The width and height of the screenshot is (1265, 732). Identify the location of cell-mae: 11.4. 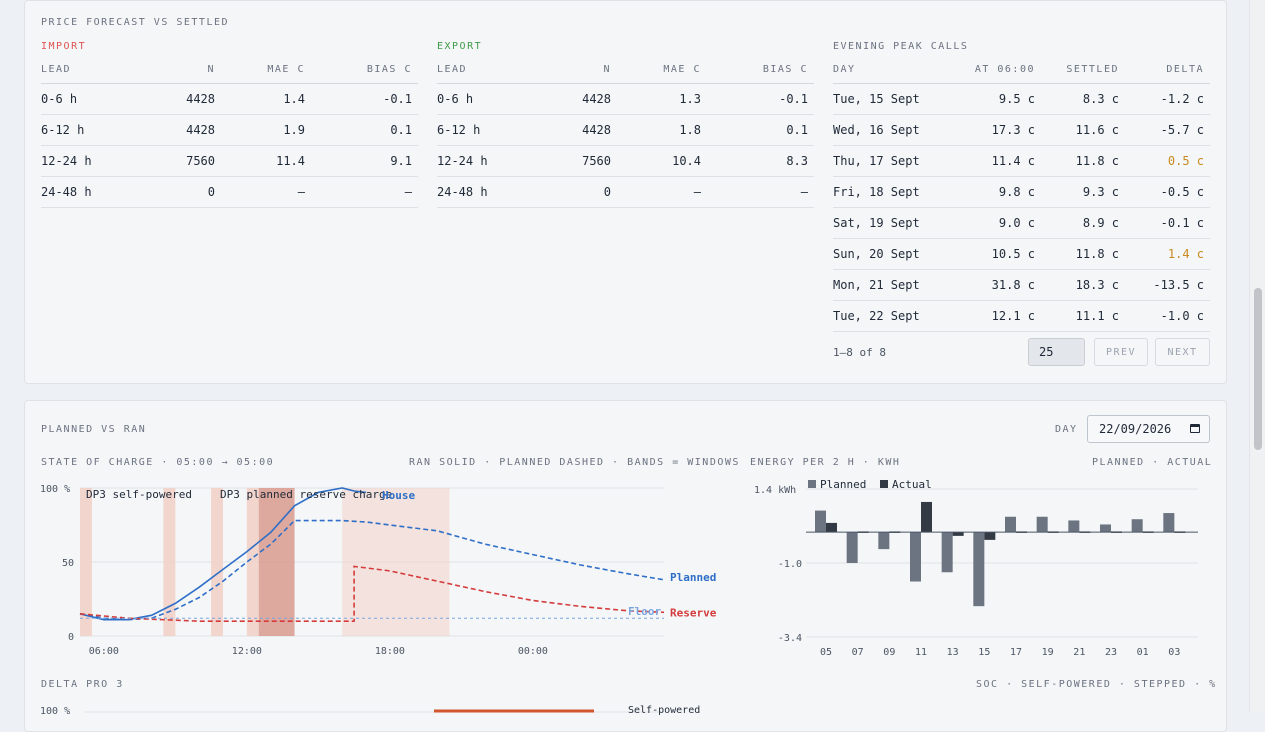
(290, 161).